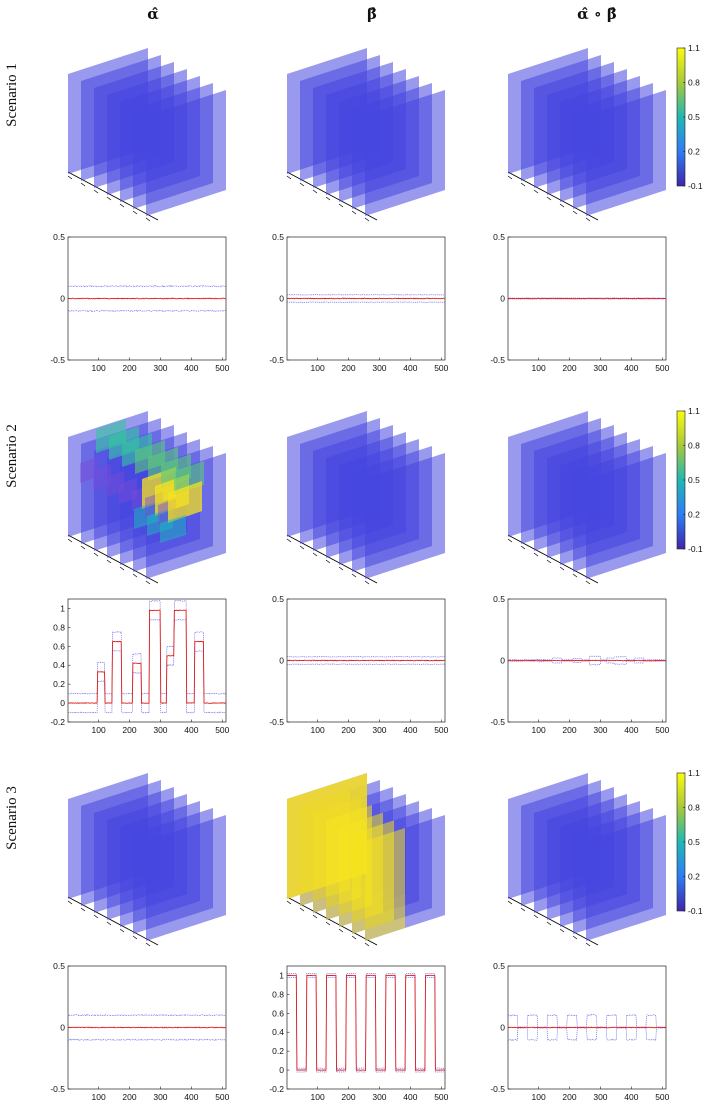 Image resolution: width=706 pixels, height=1102 pixels. Describe the element at coordinates (405, 516) in the screenshot. I see `volume-slice` at that location.